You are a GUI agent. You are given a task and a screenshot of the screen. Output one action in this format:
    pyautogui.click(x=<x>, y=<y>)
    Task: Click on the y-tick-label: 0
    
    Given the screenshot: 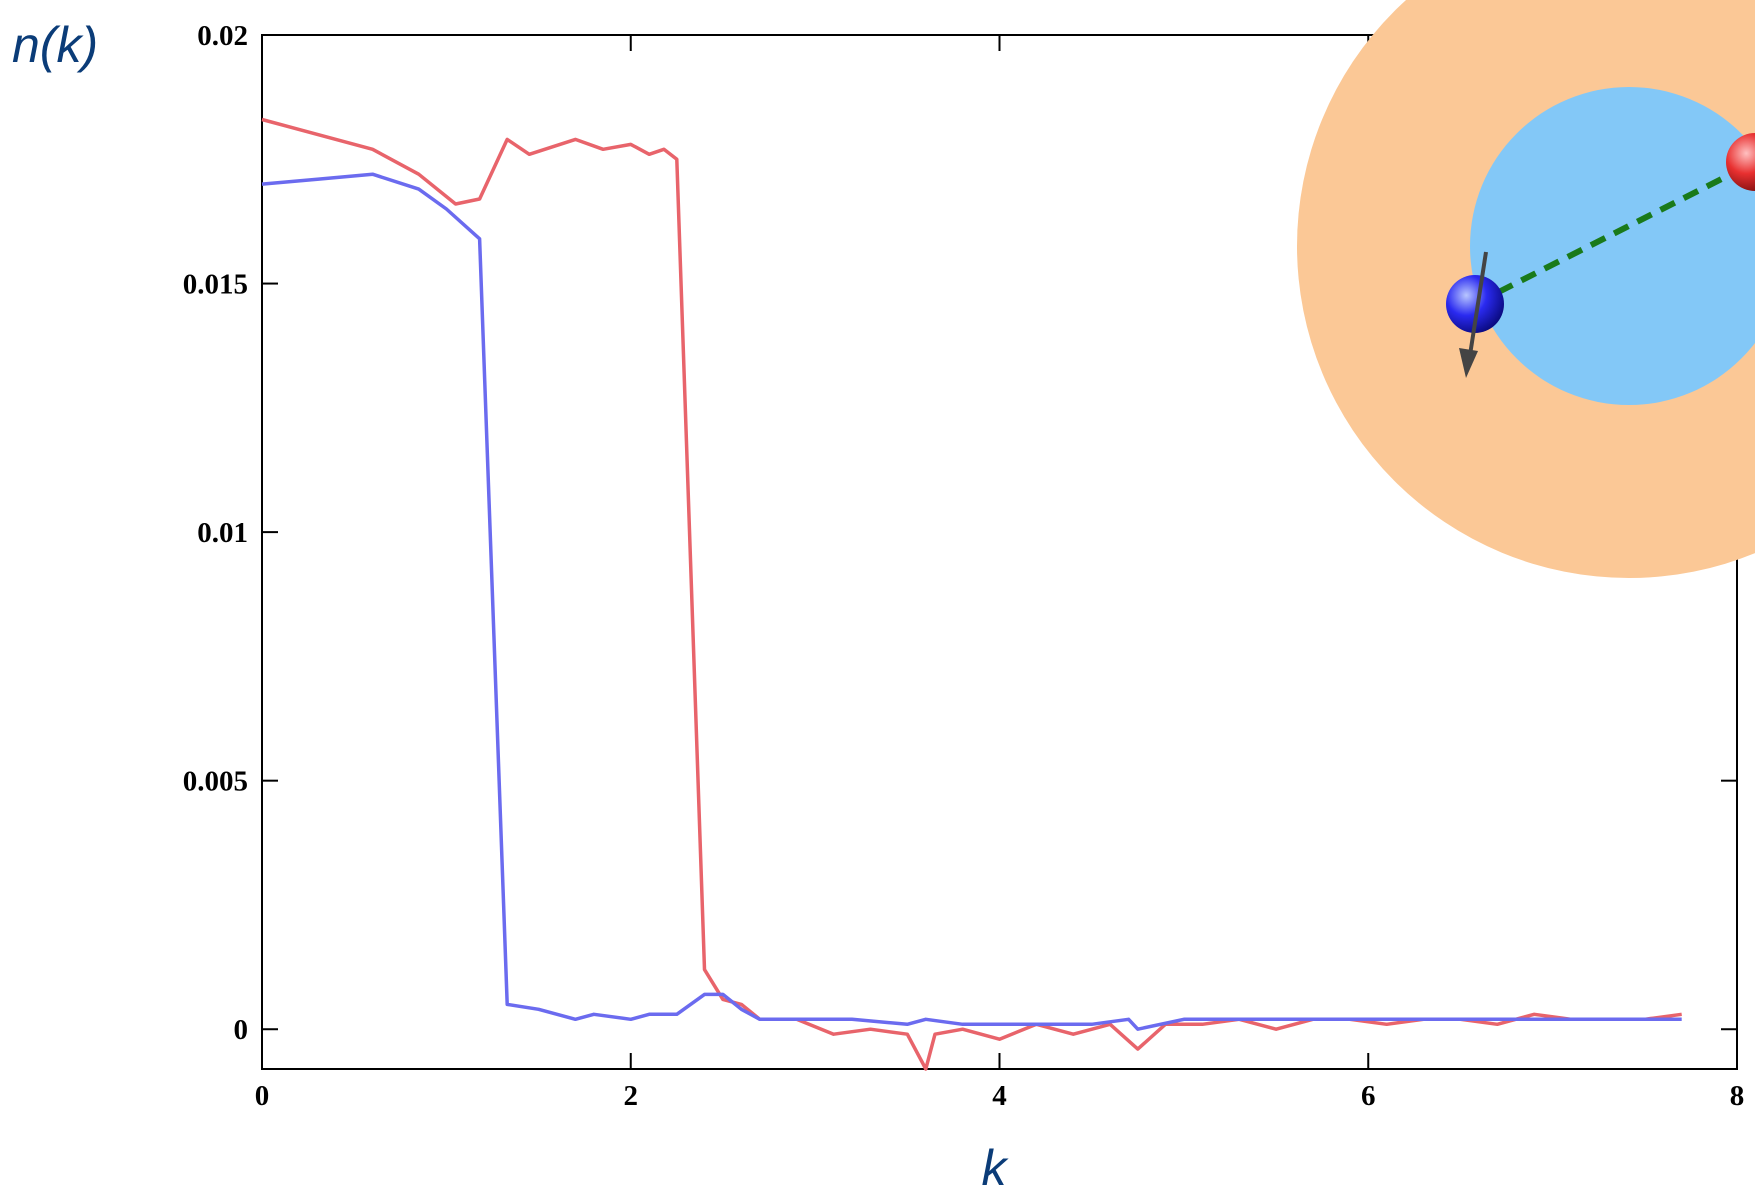 What is the action you would take?
    pyautogui.click(x=241, y=1030)
    